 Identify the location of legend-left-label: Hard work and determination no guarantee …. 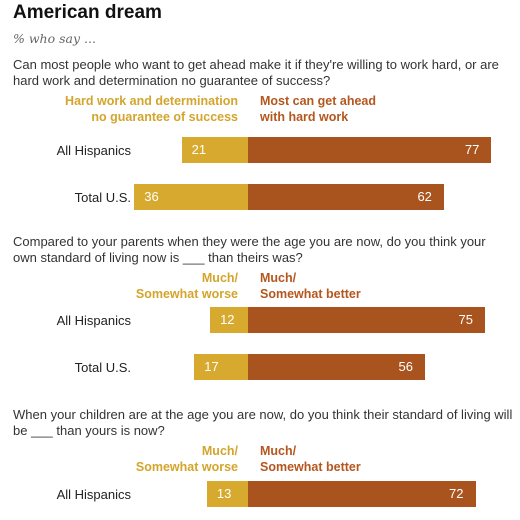
(151, 109).